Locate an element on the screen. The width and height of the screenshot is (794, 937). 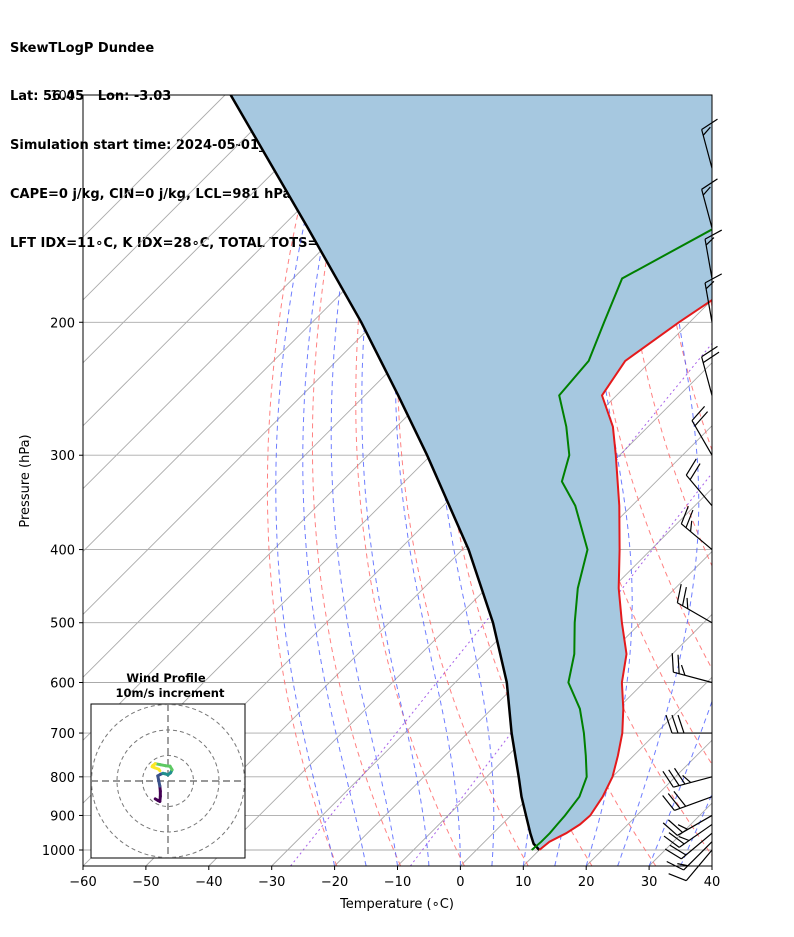
y-tick-label: 100 is located at coordinates (62, 96).